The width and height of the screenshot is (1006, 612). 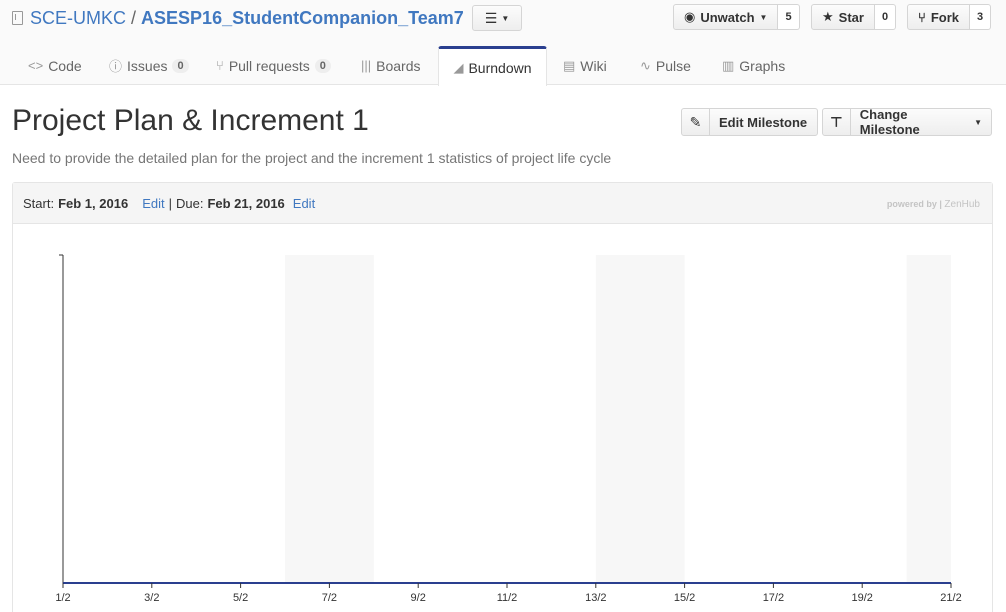 What do you see at coordinates (269, 65) in the screenshot?
I see `tab-label: Pull requests` at bounding box center [269, 65].